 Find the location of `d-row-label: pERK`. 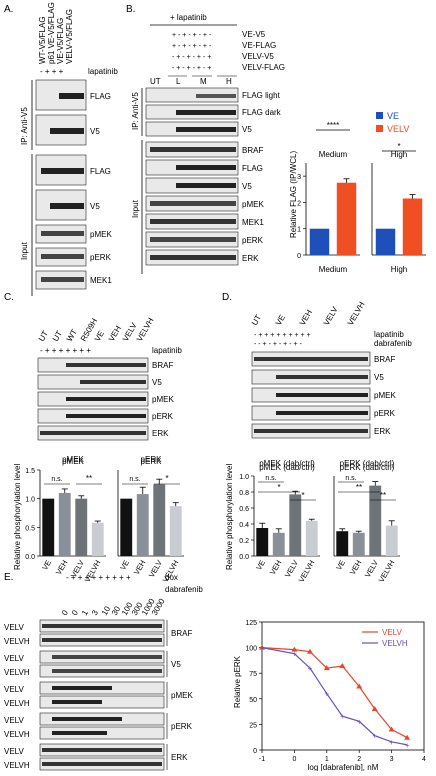

d-row-label: pERK is located at coordinates (385, 413).